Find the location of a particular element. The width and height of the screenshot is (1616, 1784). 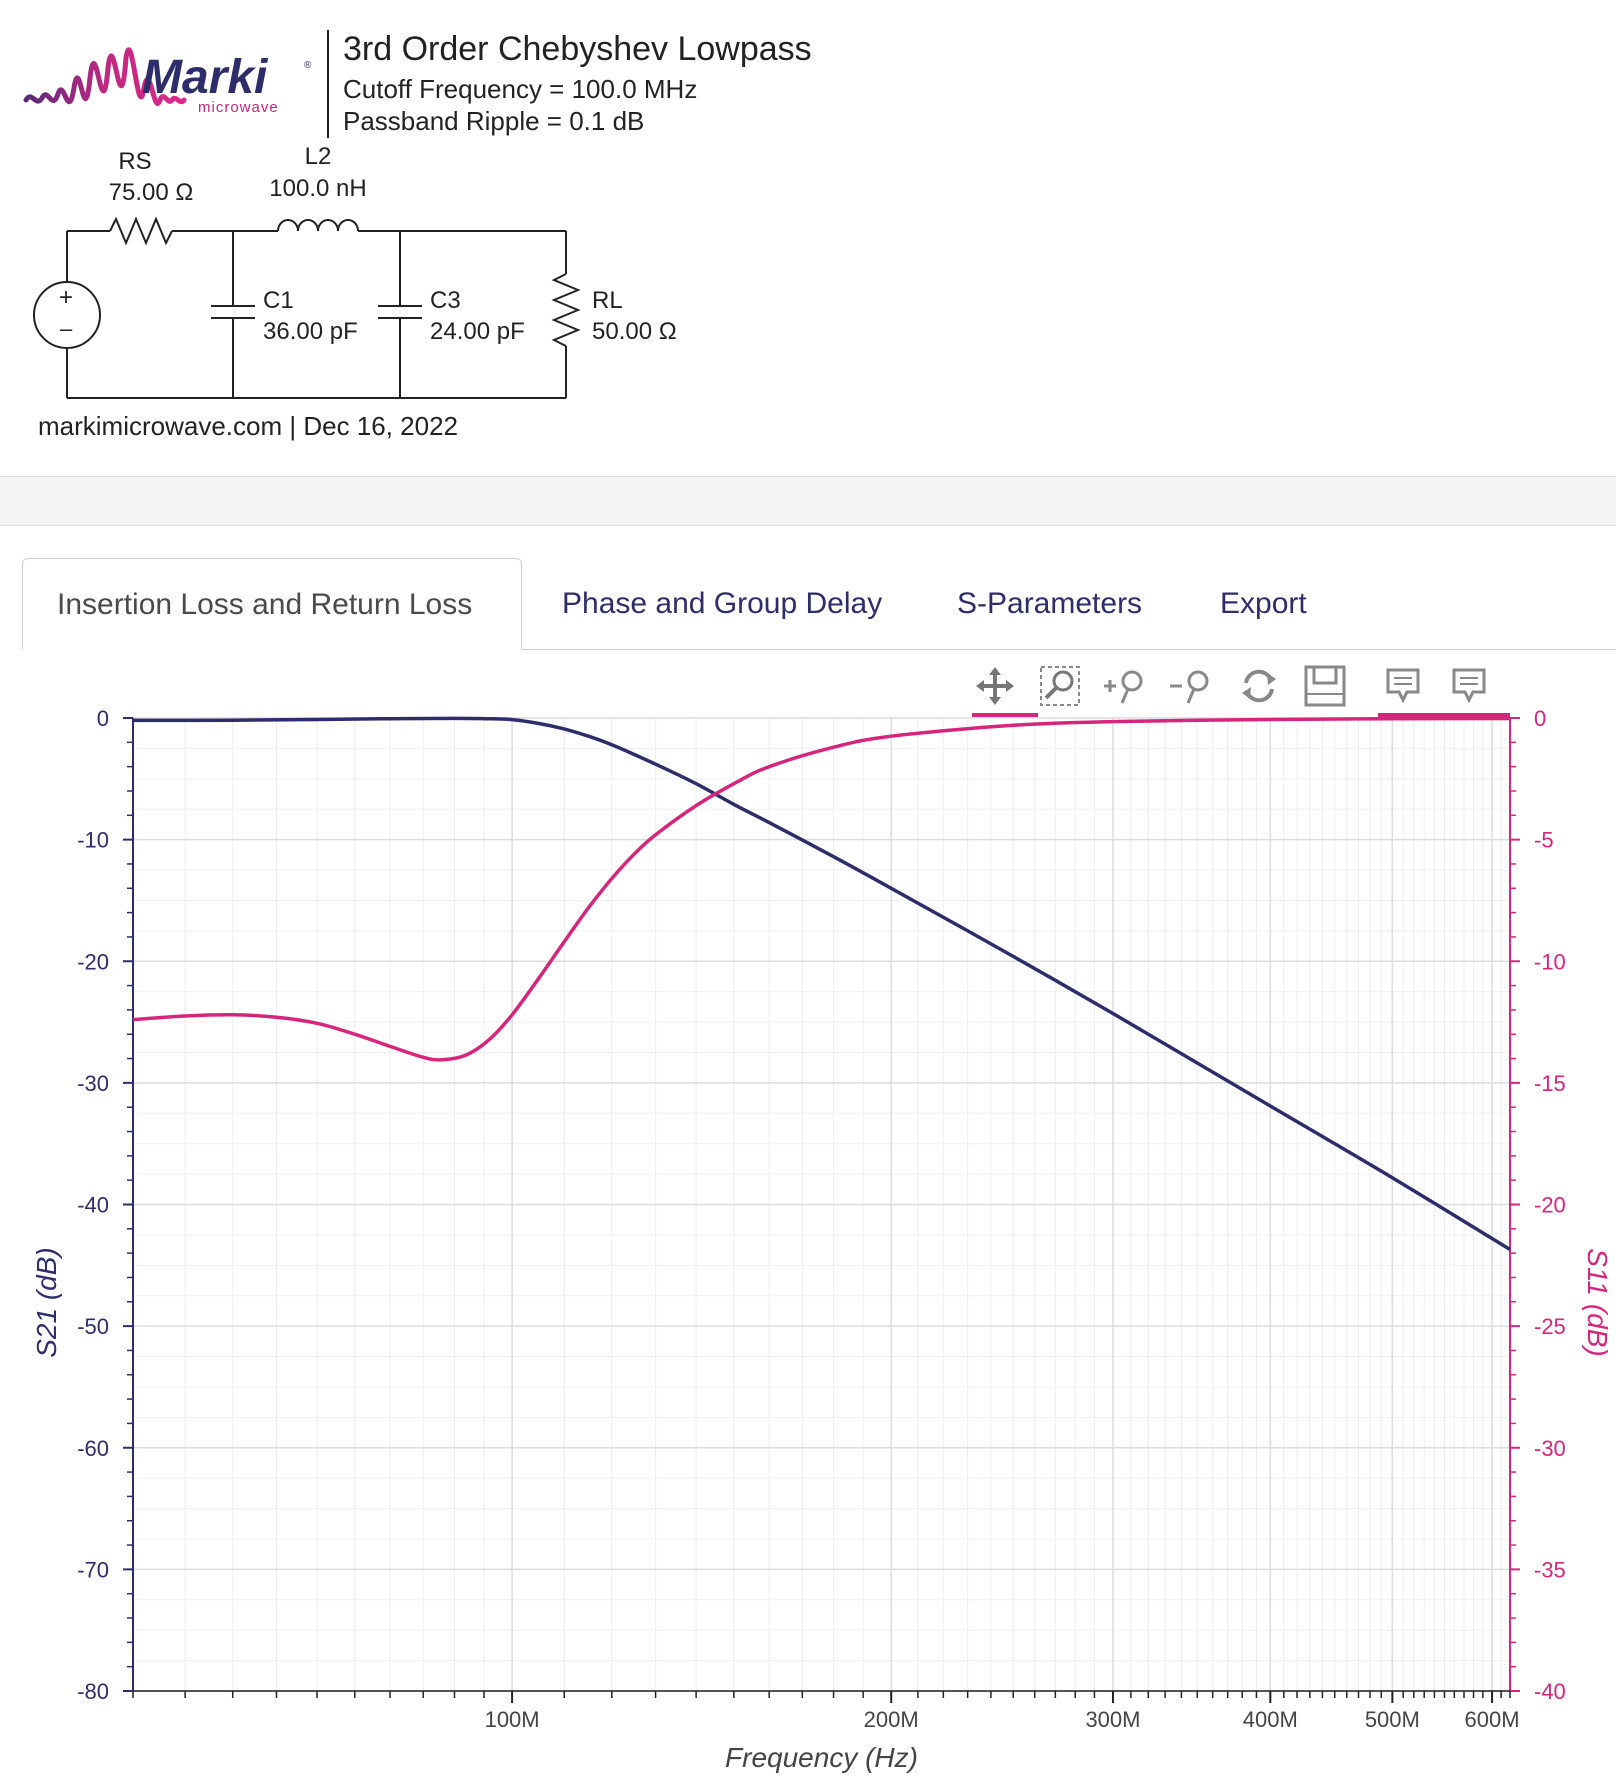

zoom-in-icon is located at coordinates (1127, 686).